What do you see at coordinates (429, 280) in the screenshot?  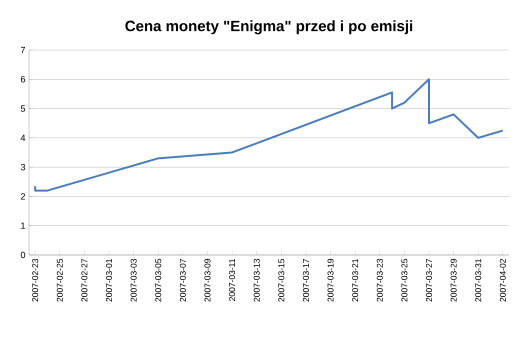 I see `x-tick-label: 2007-03-27` at bounding box center [429, 280].